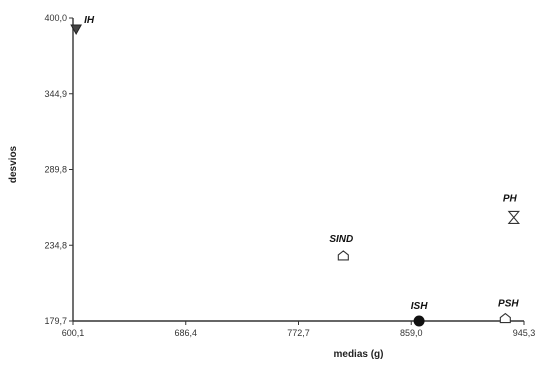 The image size is (556, 372). Describe the element at coordinates (419, 321) in the screenshot. I see `point-marker-ish` at that location.